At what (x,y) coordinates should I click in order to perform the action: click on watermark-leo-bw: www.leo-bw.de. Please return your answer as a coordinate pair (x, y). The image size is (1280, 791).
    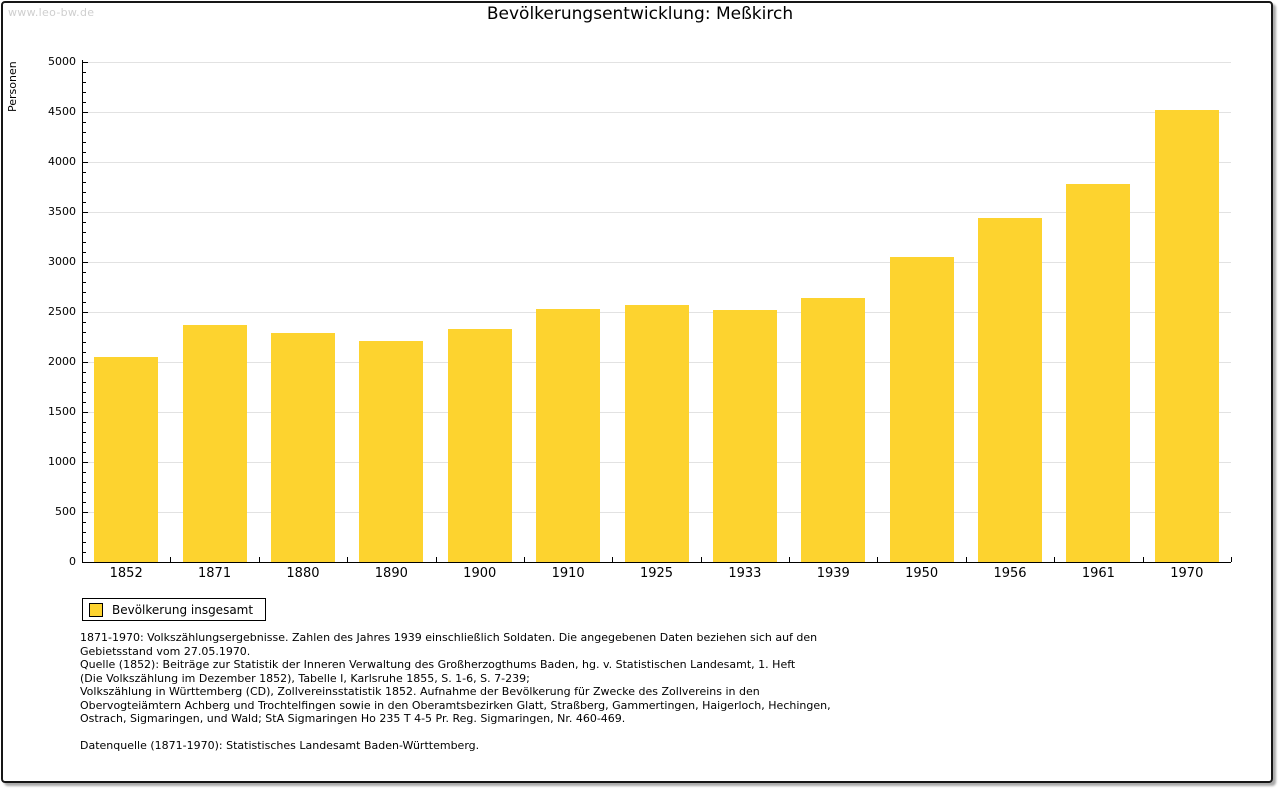
    Looking at the image, I should click on (51, 12).